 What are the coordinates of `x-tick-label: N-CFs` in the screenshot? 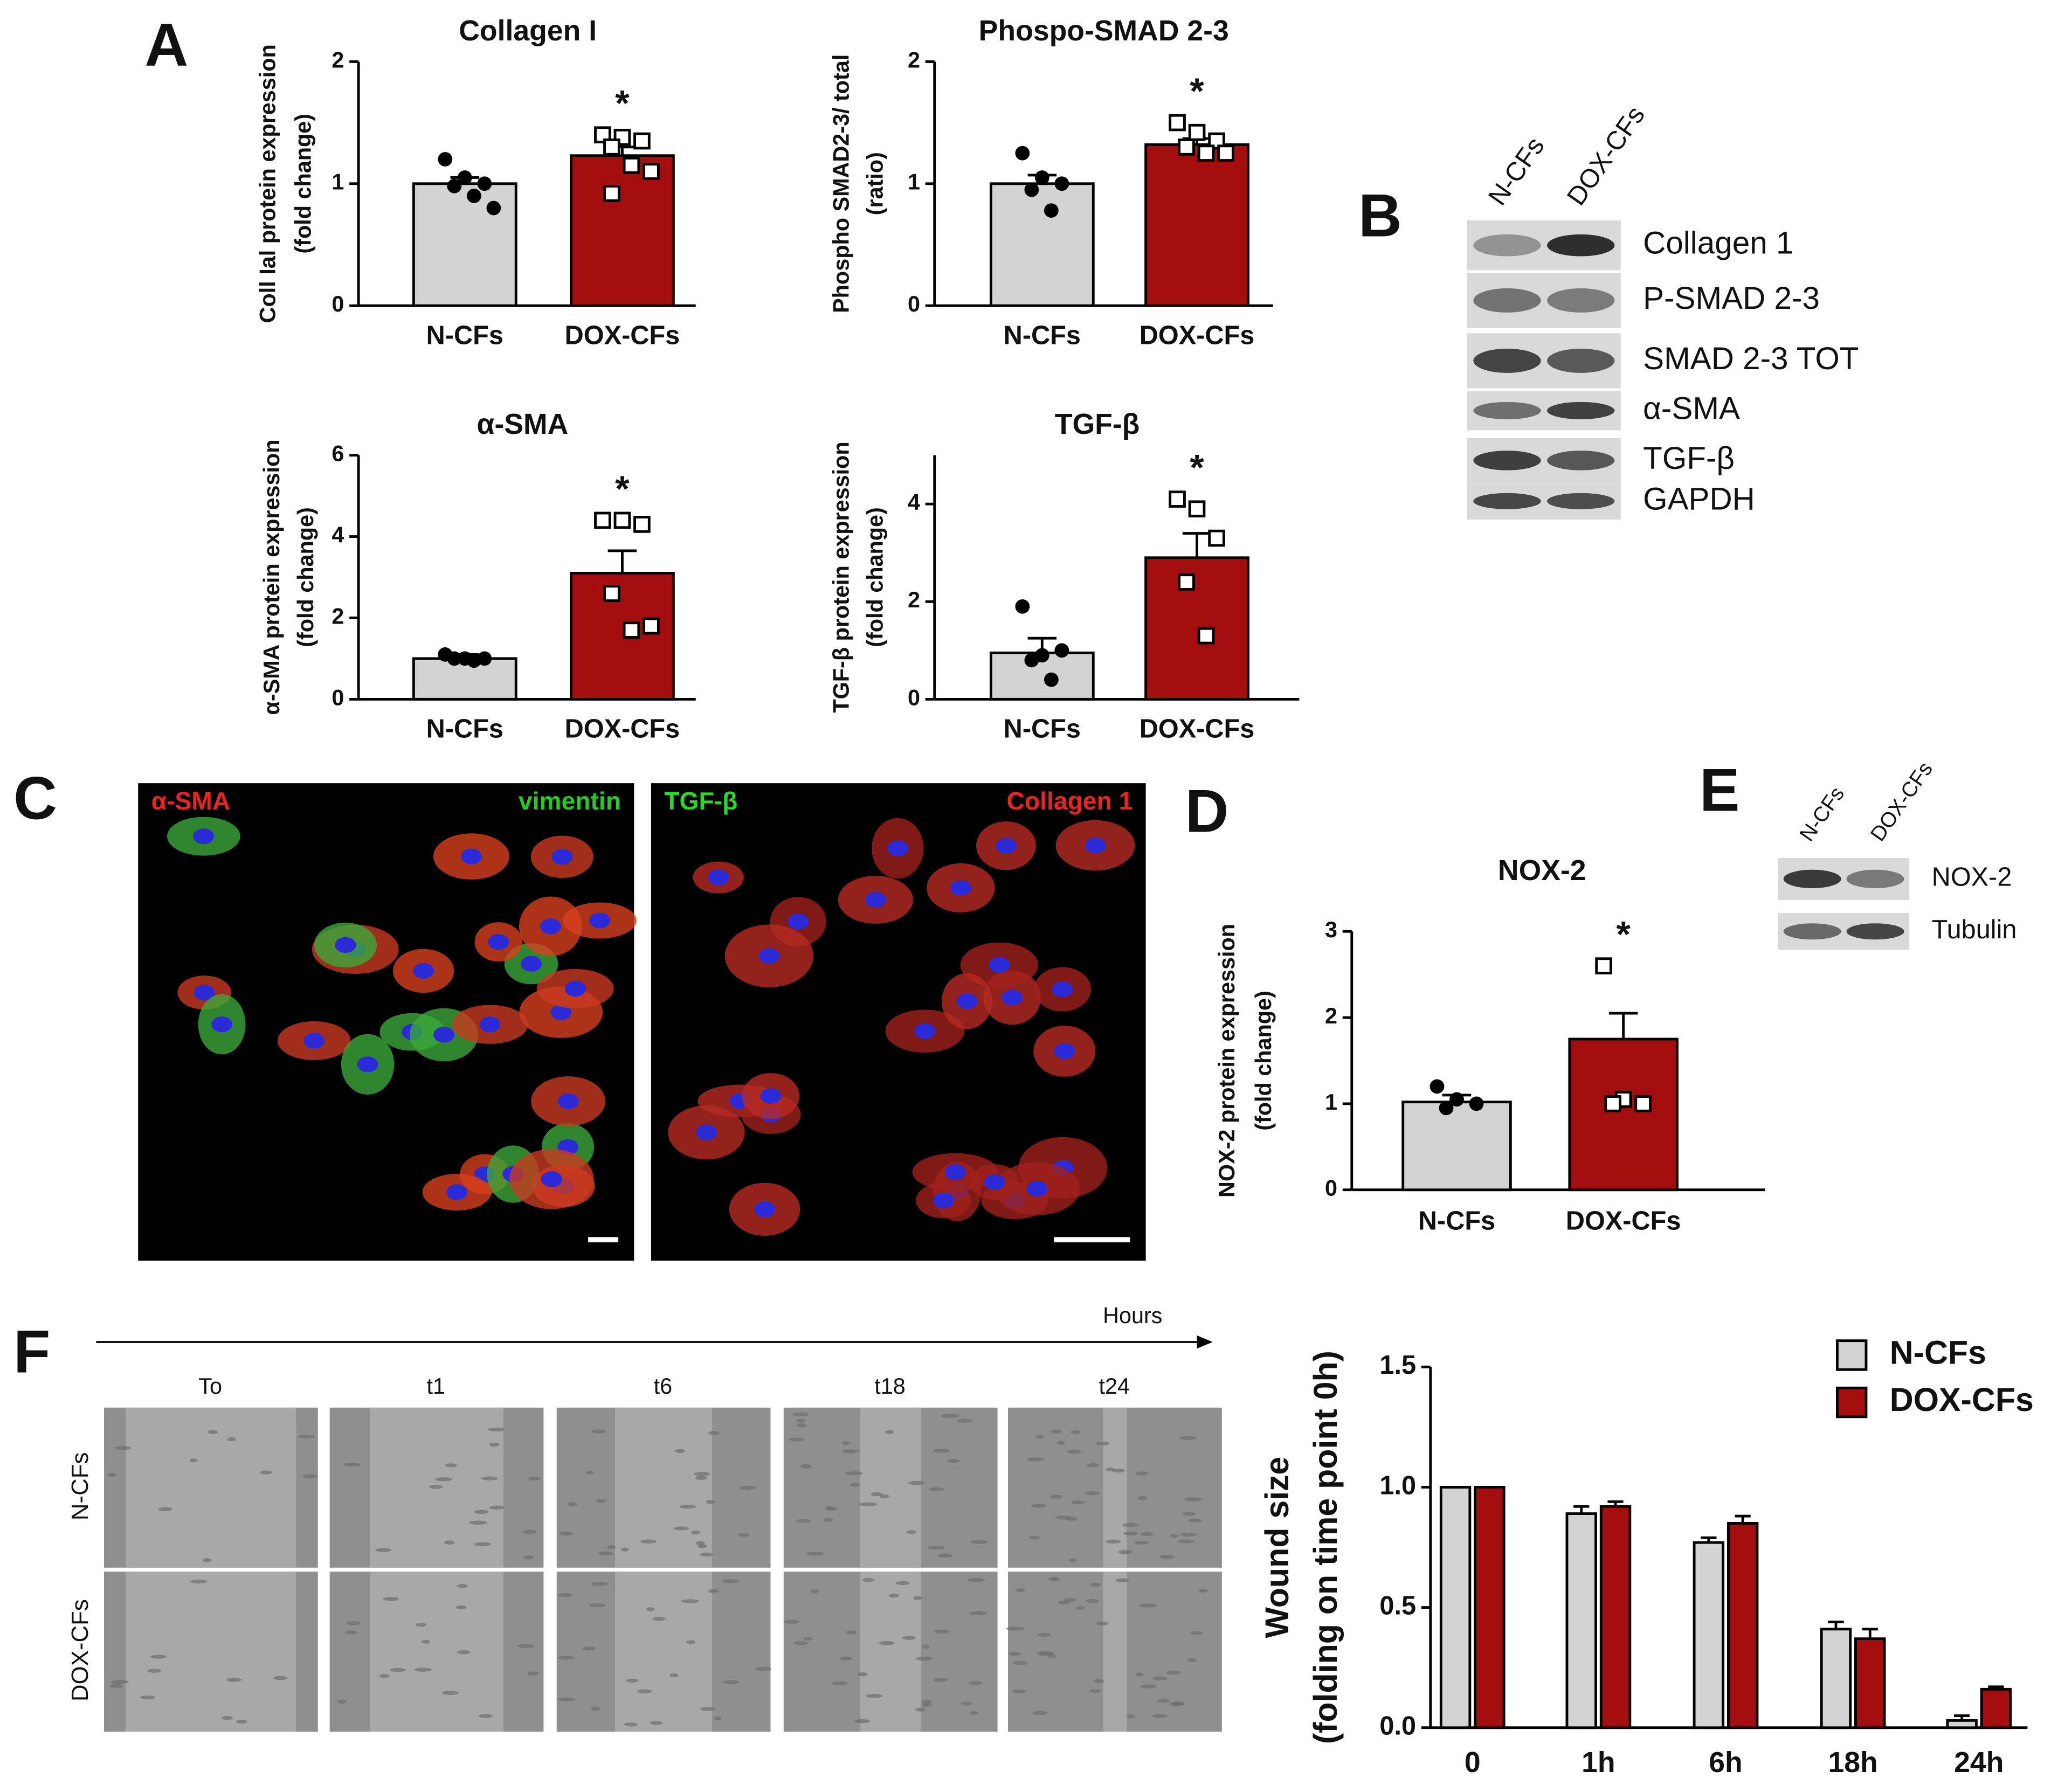 It's located at (1042, 335).